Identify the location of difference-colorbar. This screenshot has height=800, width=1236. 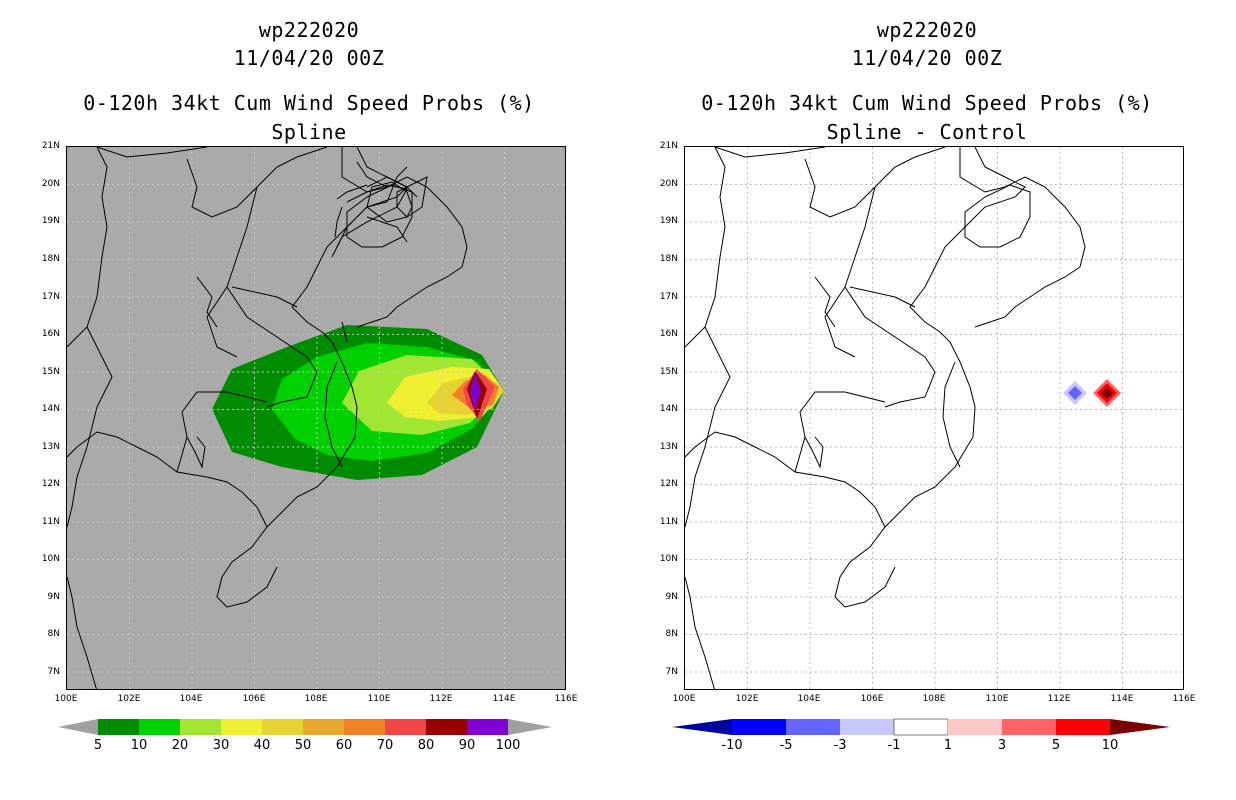
(921, 727).